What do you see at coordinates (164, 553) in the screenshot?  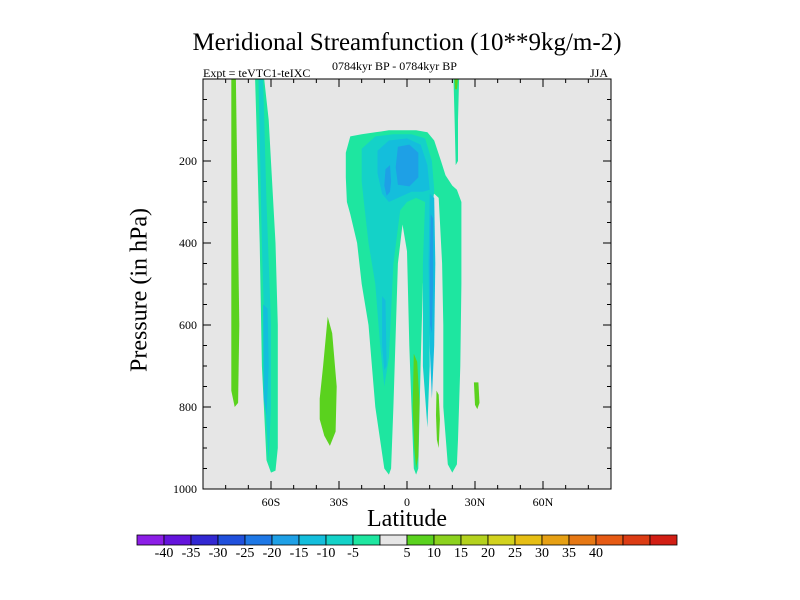 I see `colorbar-label: -40` at bounding box center [164, 553].